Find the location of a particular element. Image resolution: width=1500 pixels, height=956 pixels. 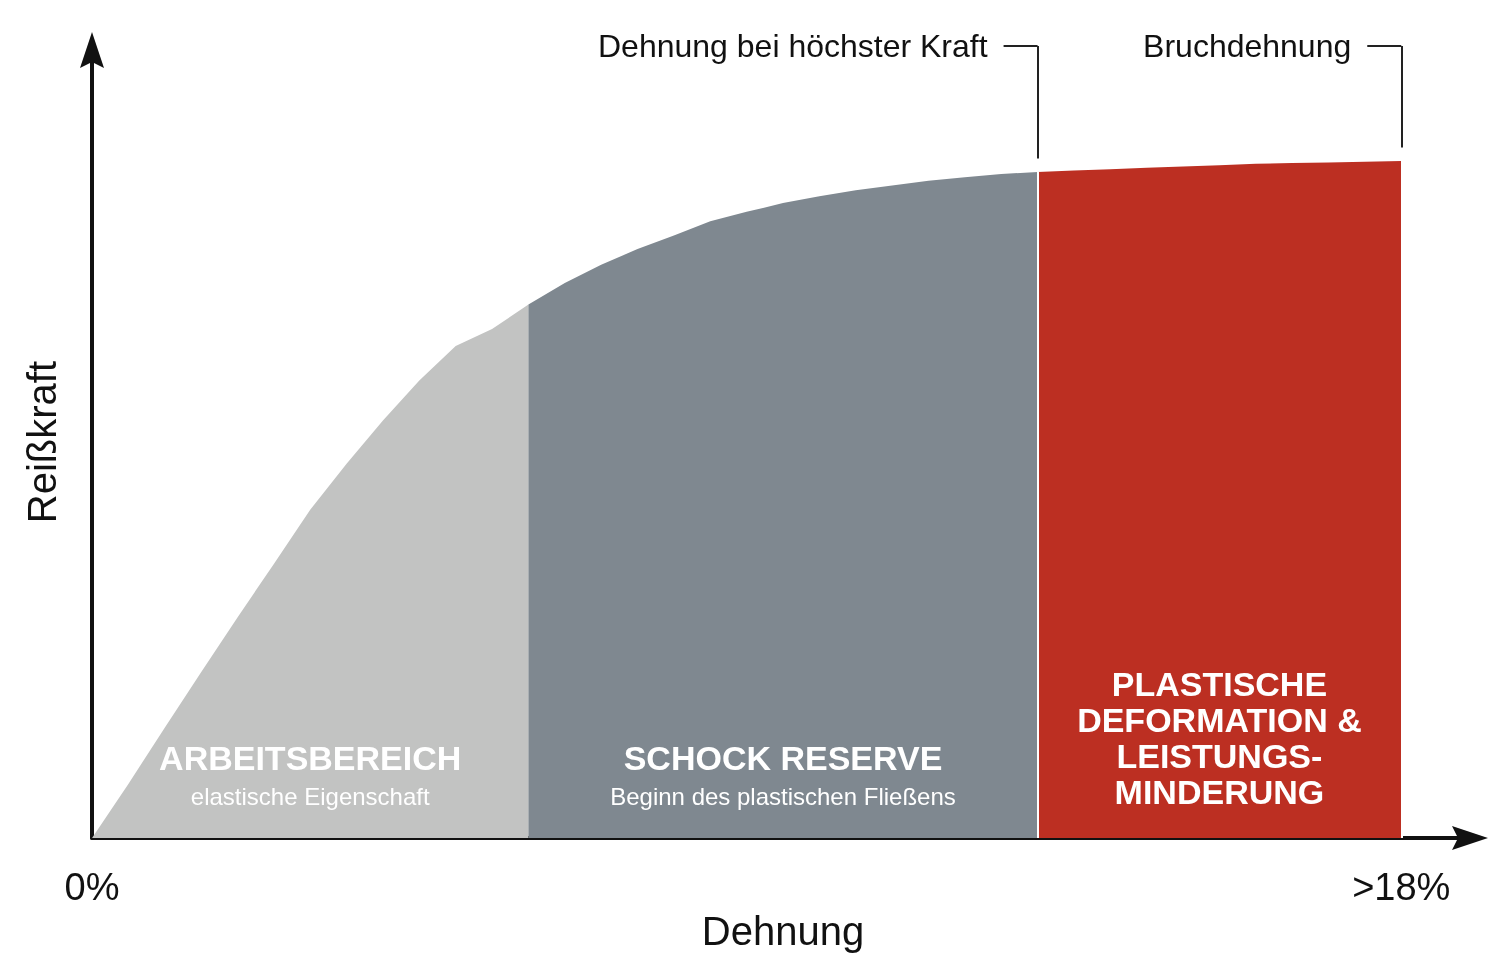

text: Dehnung bei höchster Kraft is located at coordinates (793, 46).